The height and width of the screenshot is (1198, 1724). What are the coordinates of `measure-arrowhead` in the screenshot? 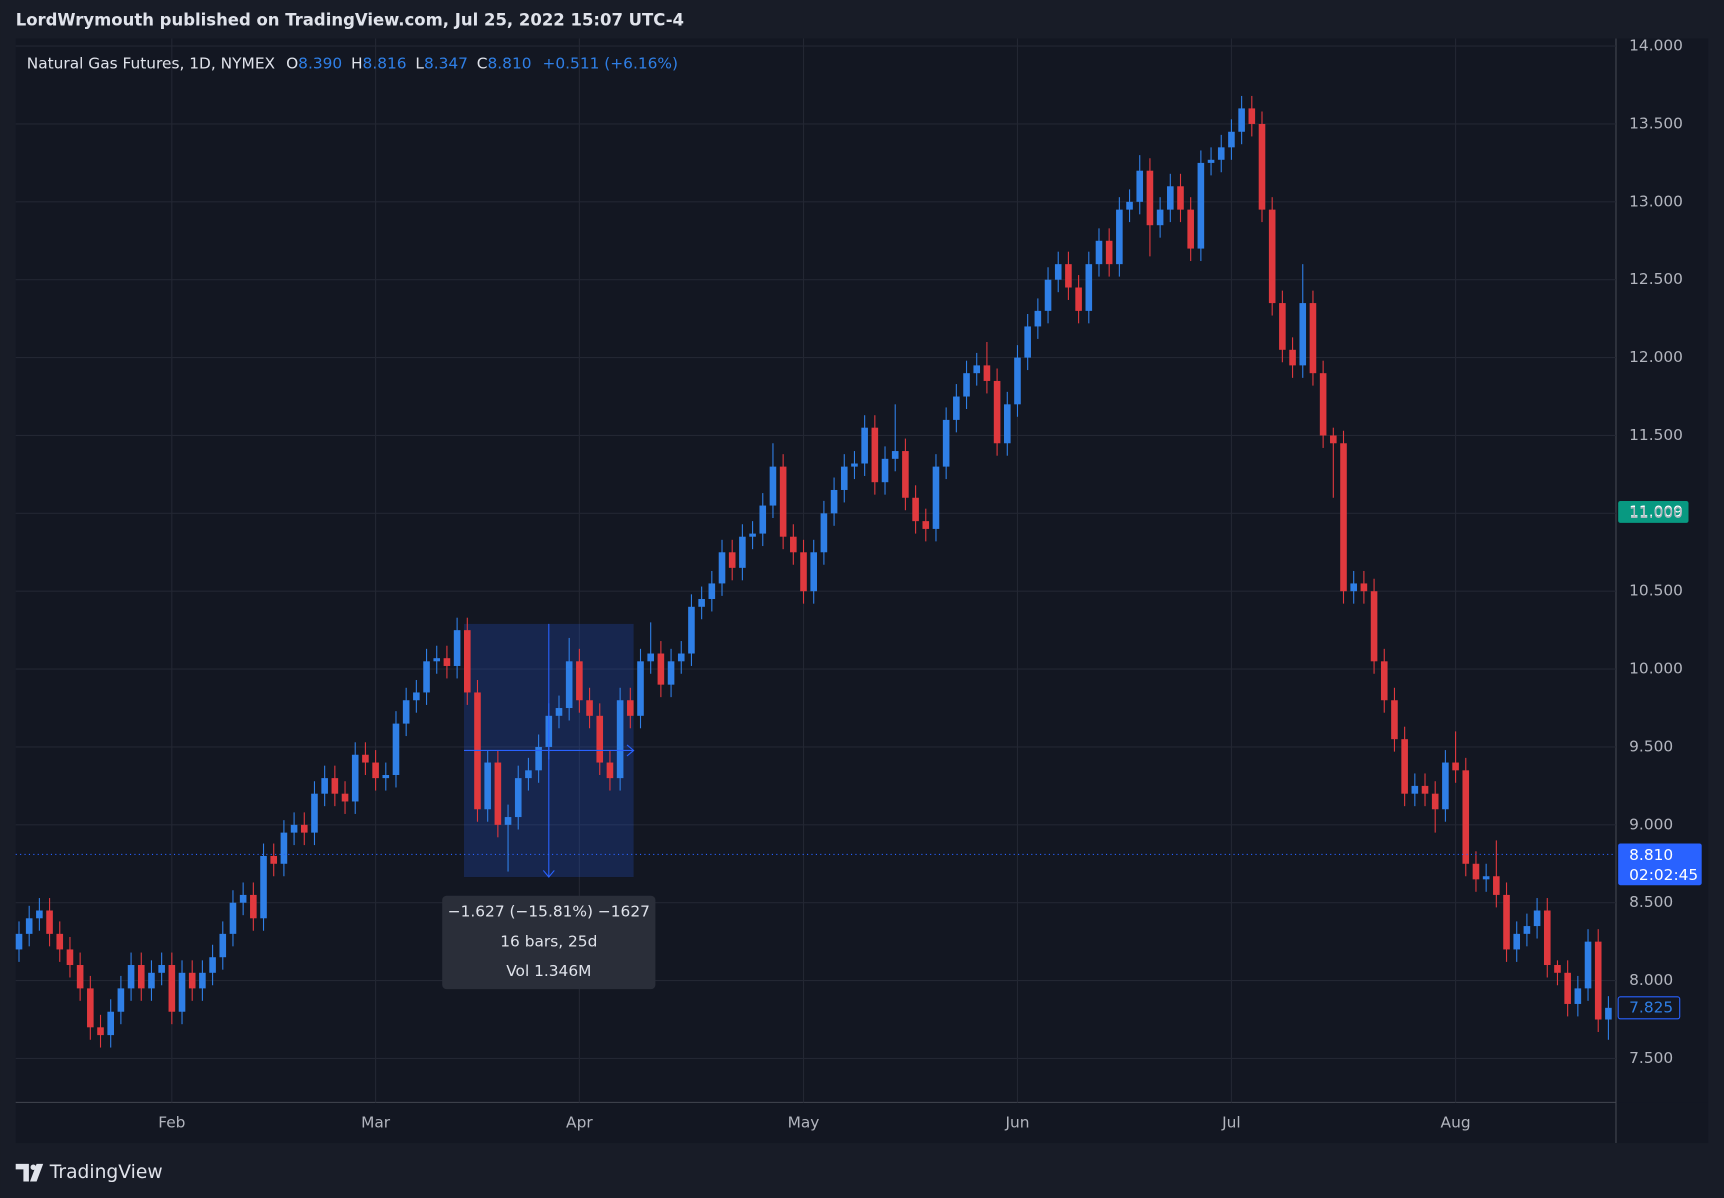 It's located at (548, 874).